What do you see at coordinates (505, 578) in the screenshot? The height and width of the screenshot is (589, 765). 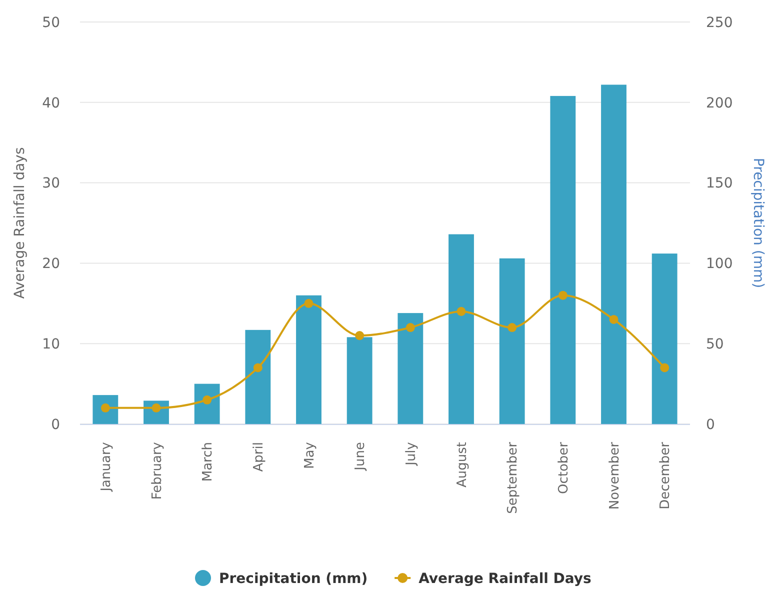 I see `legend-label: Average Rainfall Days` at bounding box center [505, 578].